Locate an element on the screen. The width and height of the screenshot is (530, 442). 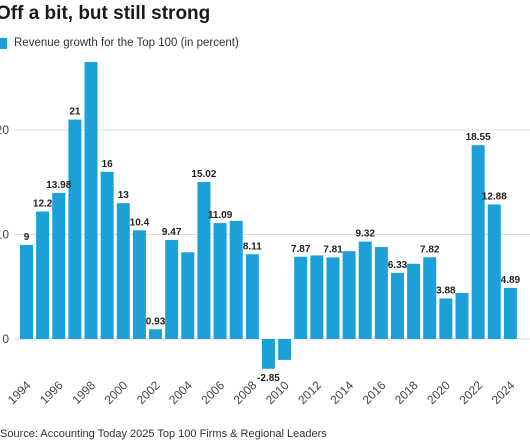
data-label-2003: 9.47 is located at coordinates (172, 232).